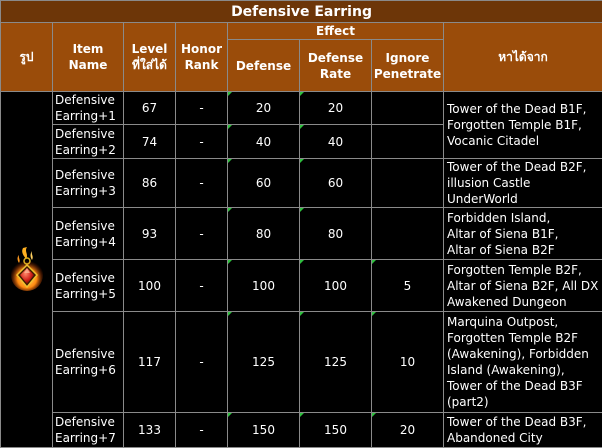 This screenshot has height=448, width=602. I want to click on where-line: Altar of Siena B2F, All DX, so click(524, 286).